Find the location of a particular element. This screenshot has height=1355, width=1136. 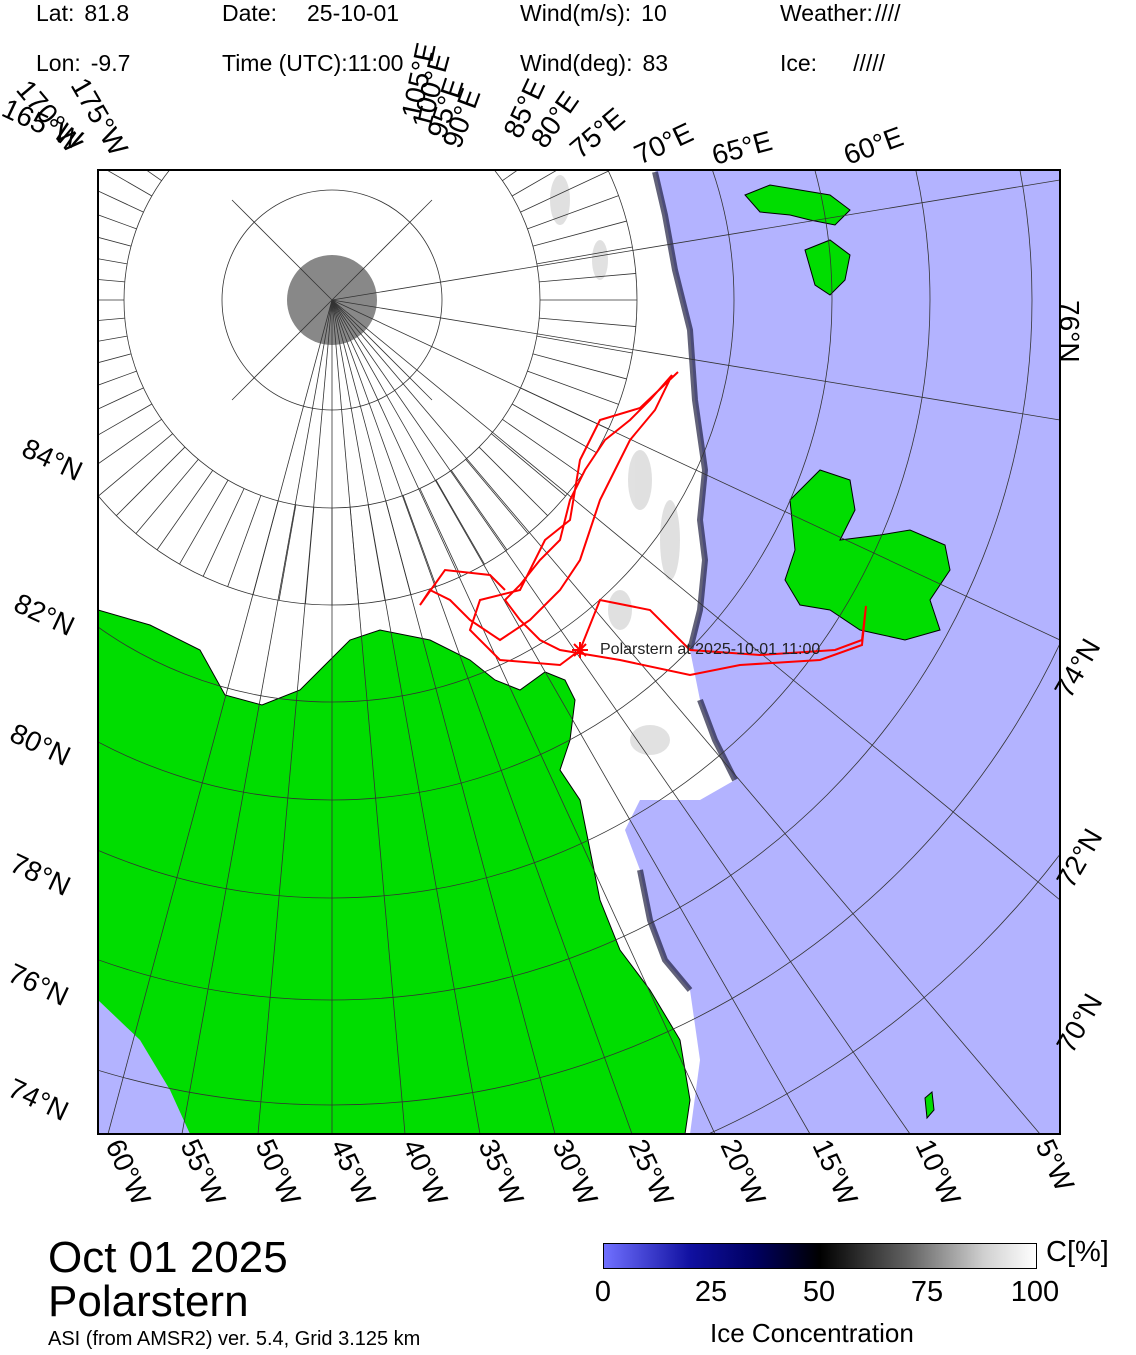

colorbar-tick: 100 is located at coordinates (1035, 1292).